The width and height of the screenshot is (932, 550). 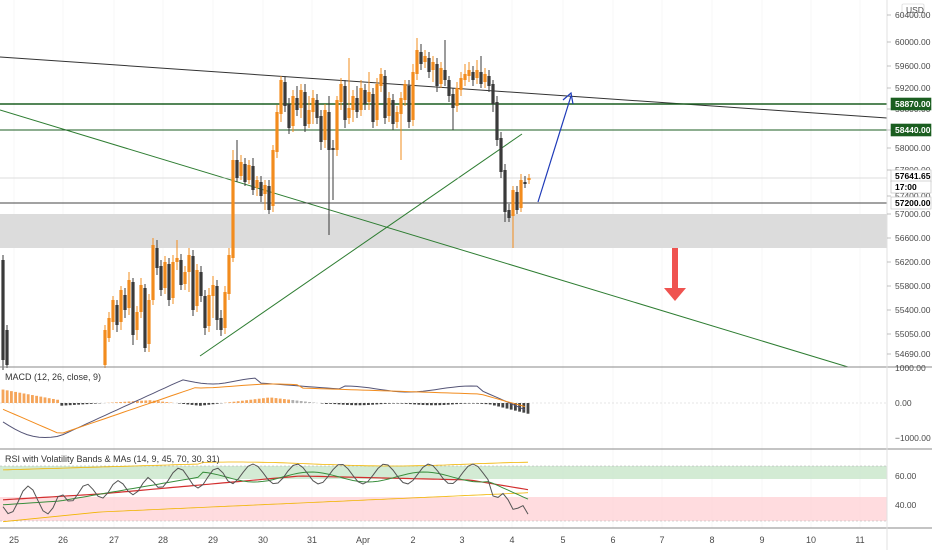 I want to click on price-label-text: 57200.00, so click(x=913, y=203).